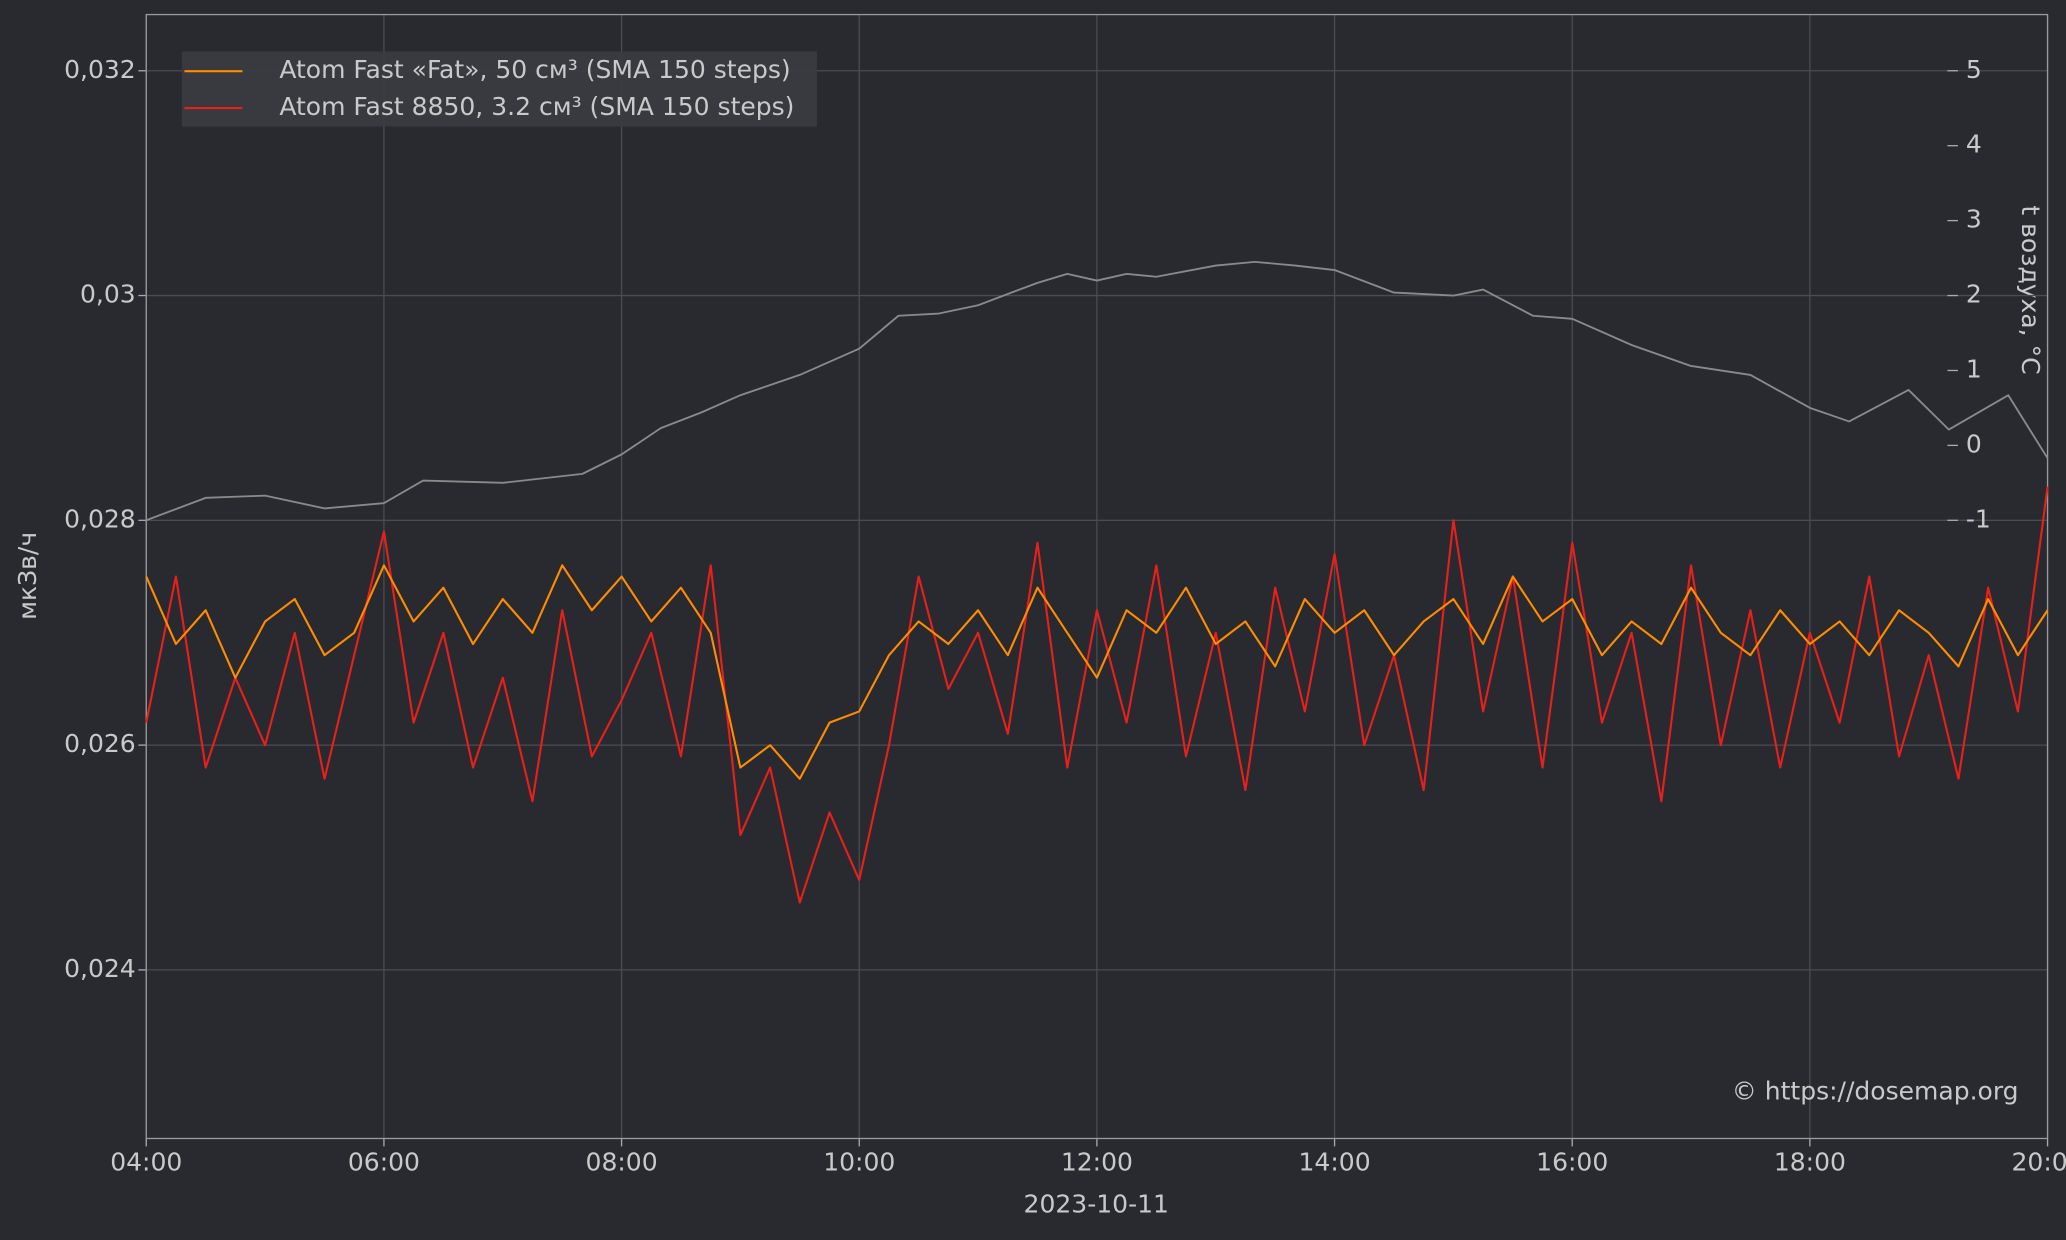 The width and height of the screenshot is (2066, 1240). I want to click on y2-tick-label: 0, so click(1974, 443).